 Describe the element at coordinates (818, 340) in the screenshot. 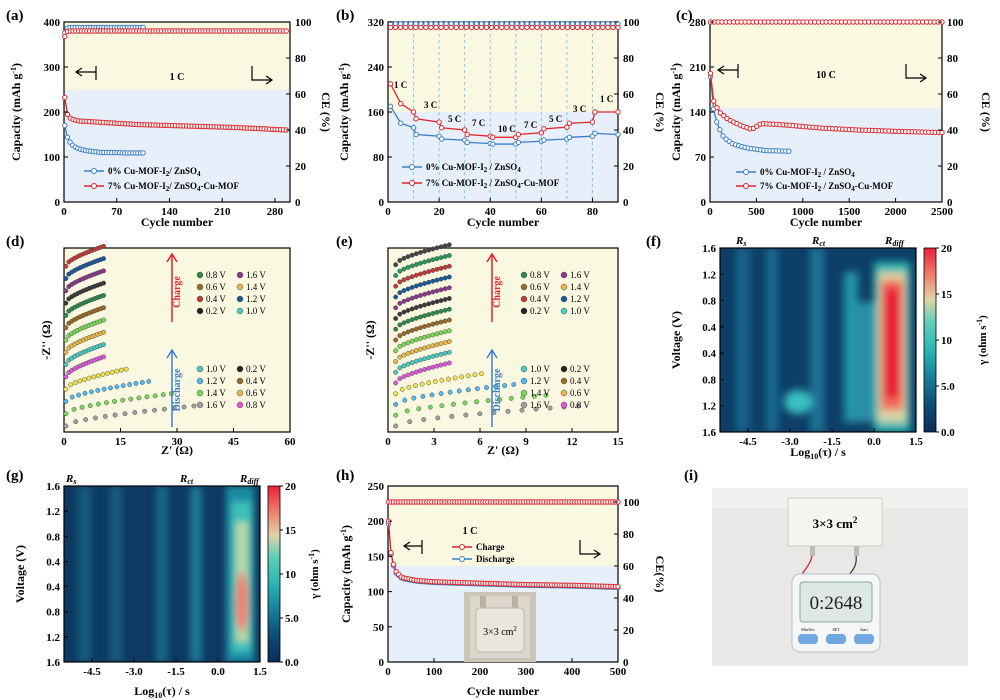

I see `heatmap-f` at that location.